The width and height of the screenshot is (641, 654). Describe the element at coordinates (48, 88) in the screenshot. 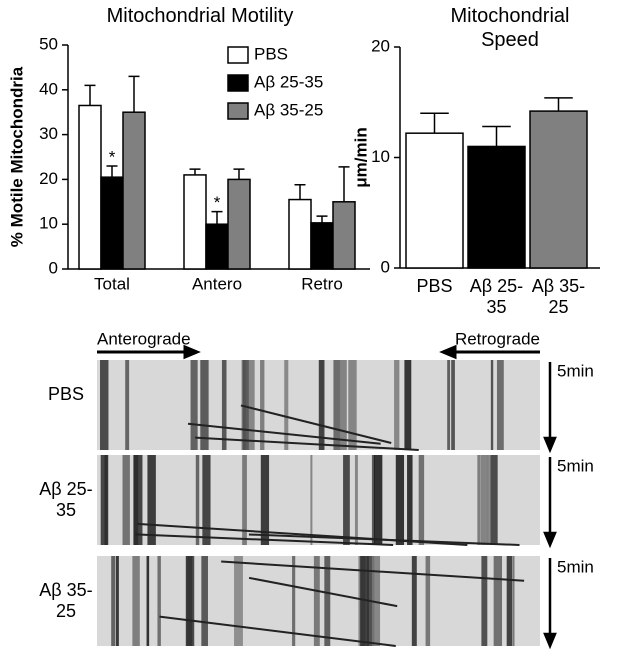

I see `y-tick-label: 40` at that location.